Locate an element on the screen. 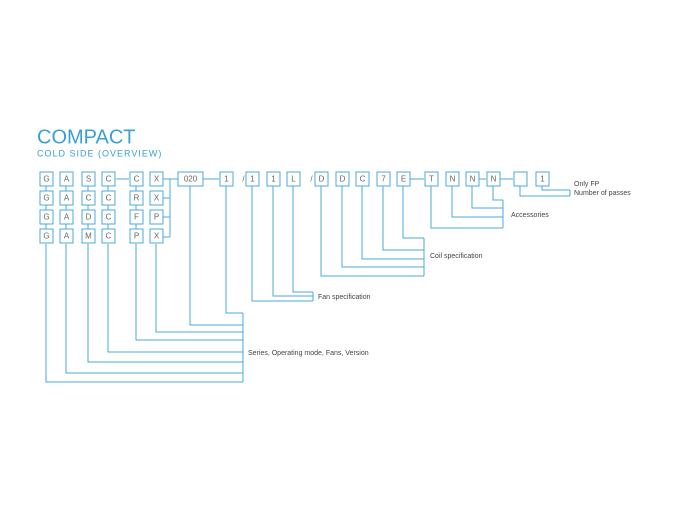 The width and height of the screenshot is (685, 514). label: Only FP is located at coordinates (587, 184).